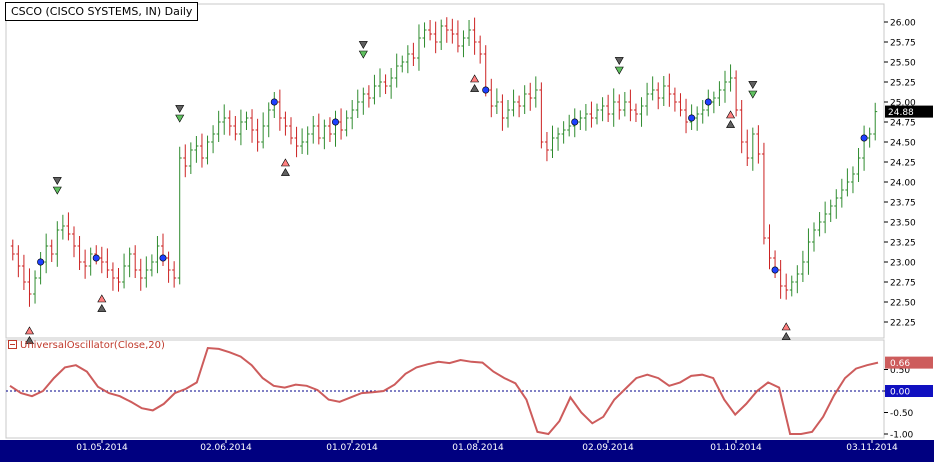 The height and width of the screenshot is (462, 934). I want to click on price-tick-label: 23.75, so click(903, 204).